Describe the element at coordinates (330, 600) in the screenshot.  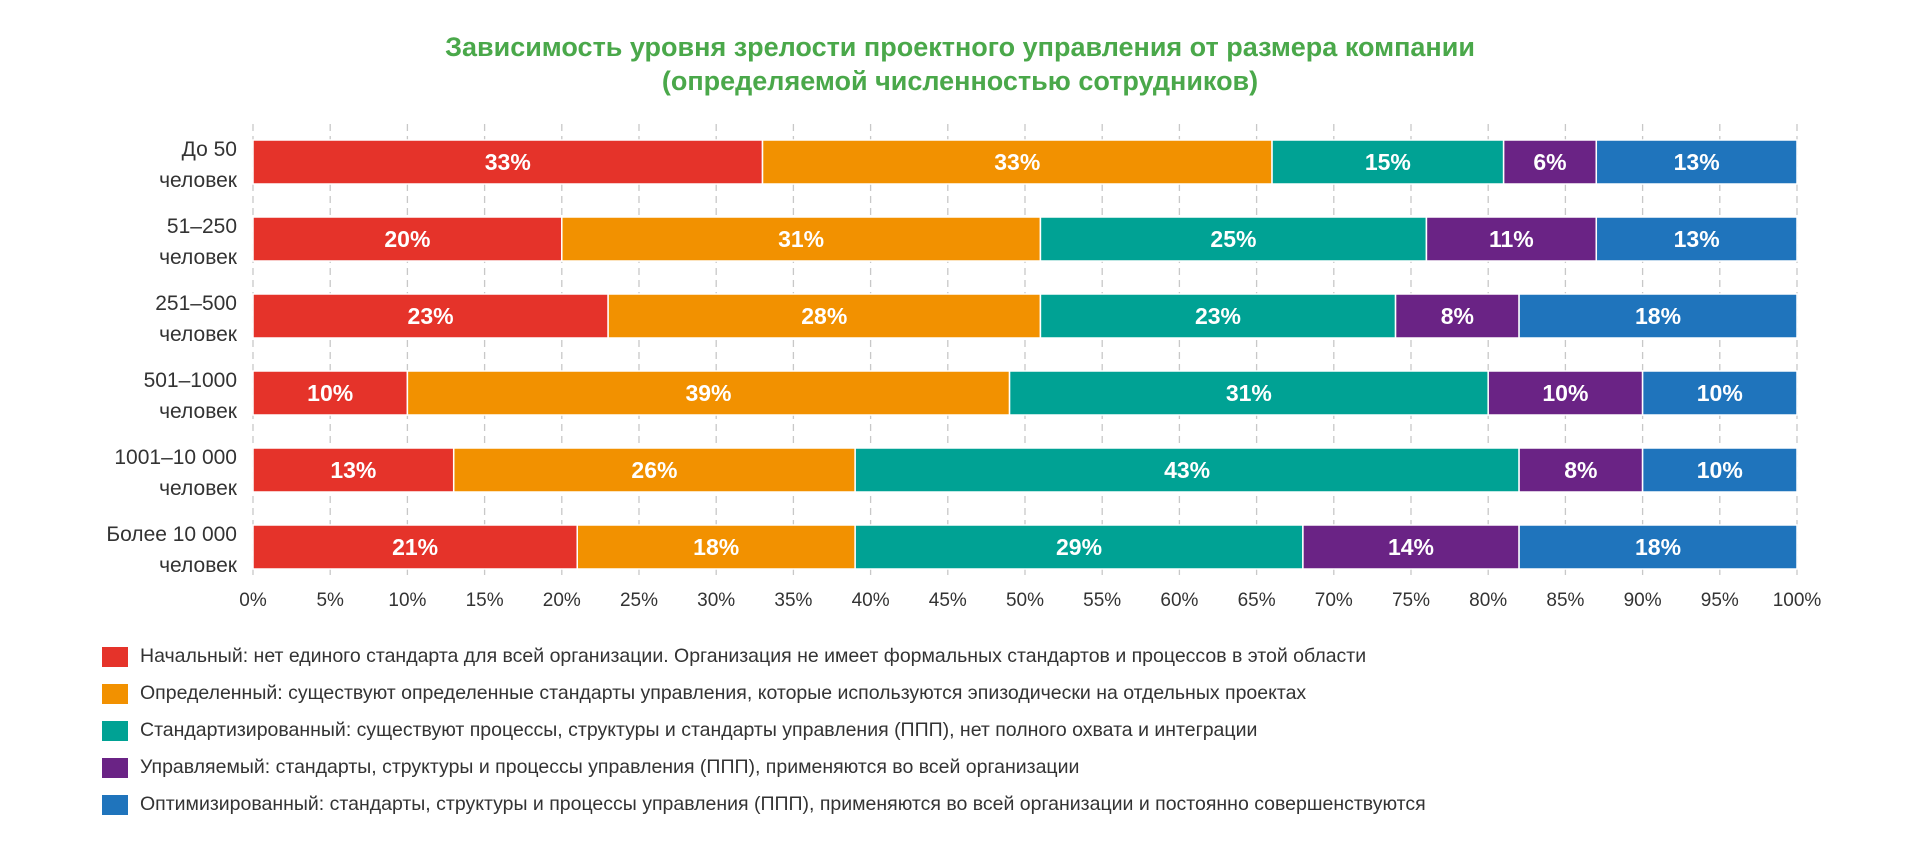
I see `x-tick-label: 5%` at that location.